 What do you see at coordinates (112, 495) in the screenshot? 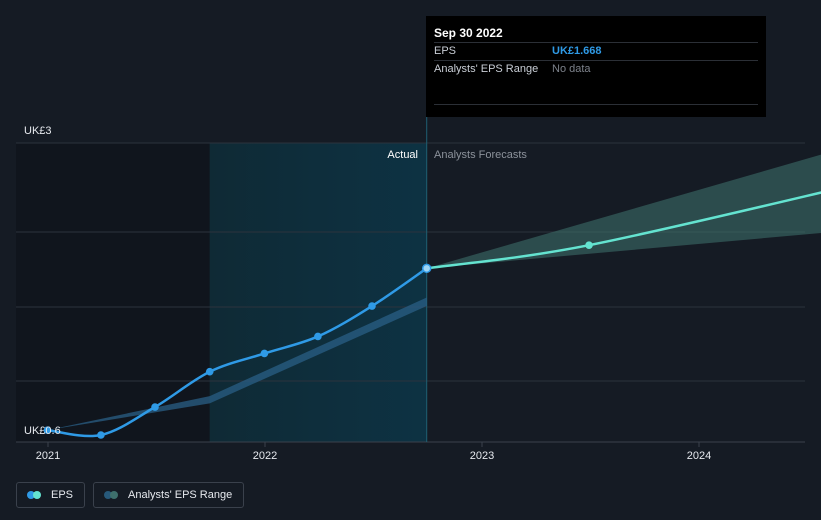
I see `legend-range-swatch` at bounding box center [112, 495].